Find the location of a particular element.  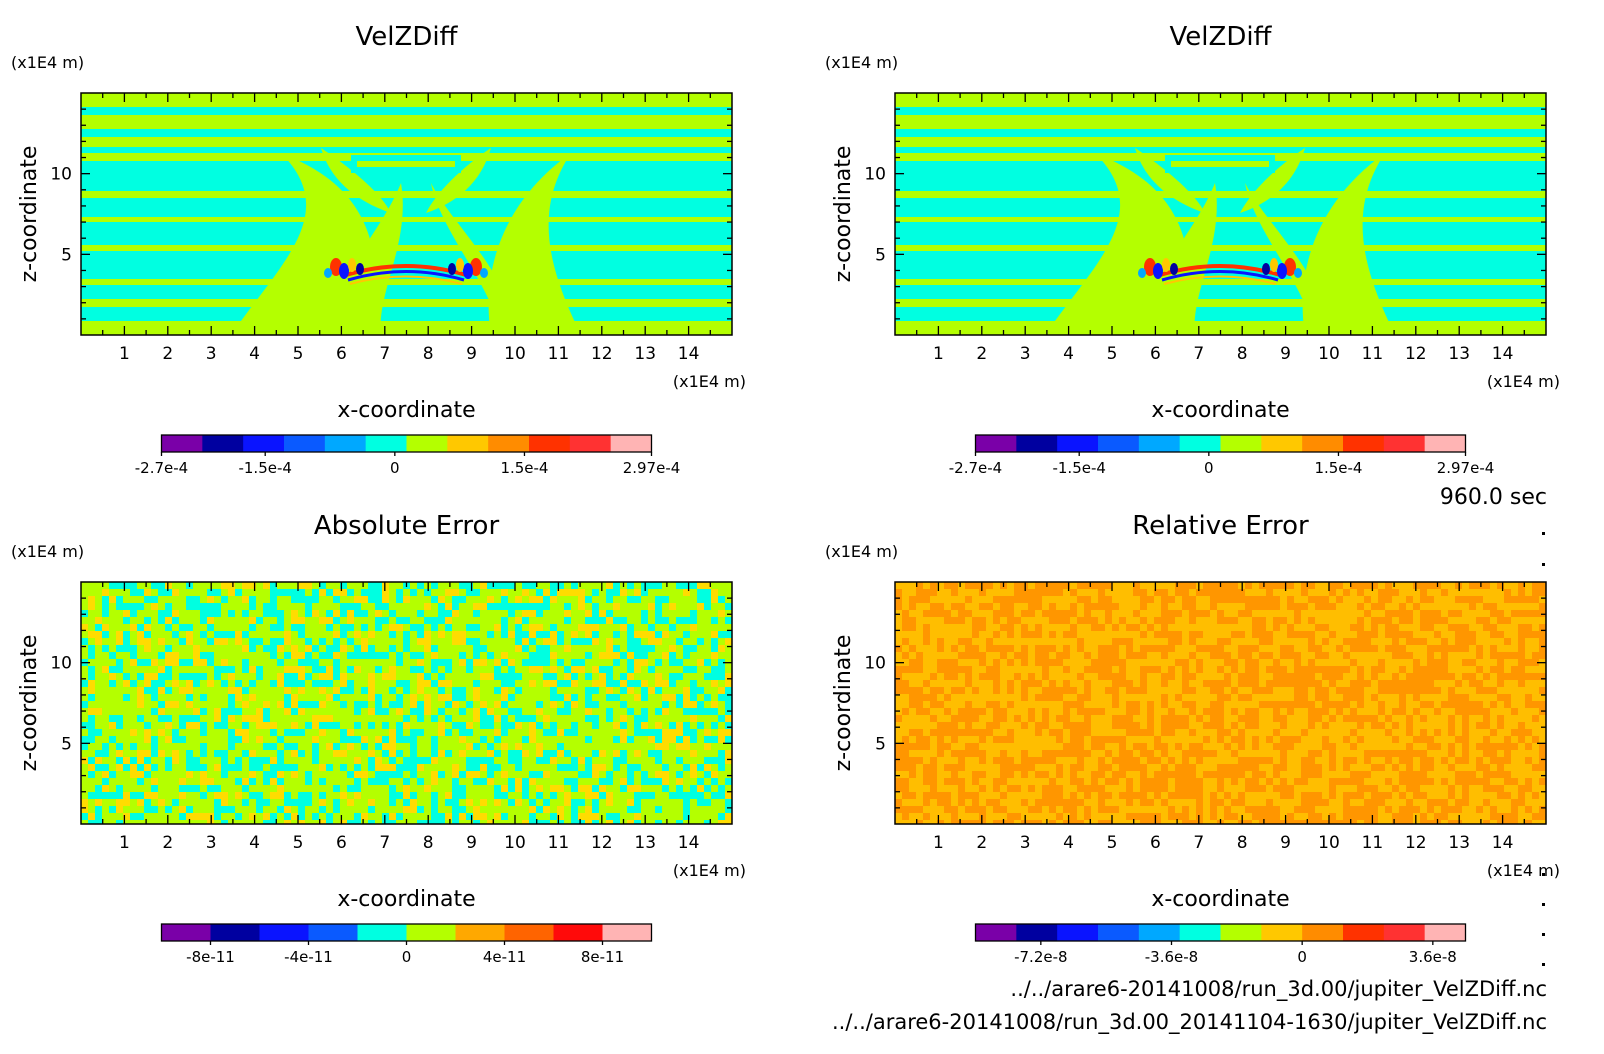

field-background is located at coordinates (1220, 214).